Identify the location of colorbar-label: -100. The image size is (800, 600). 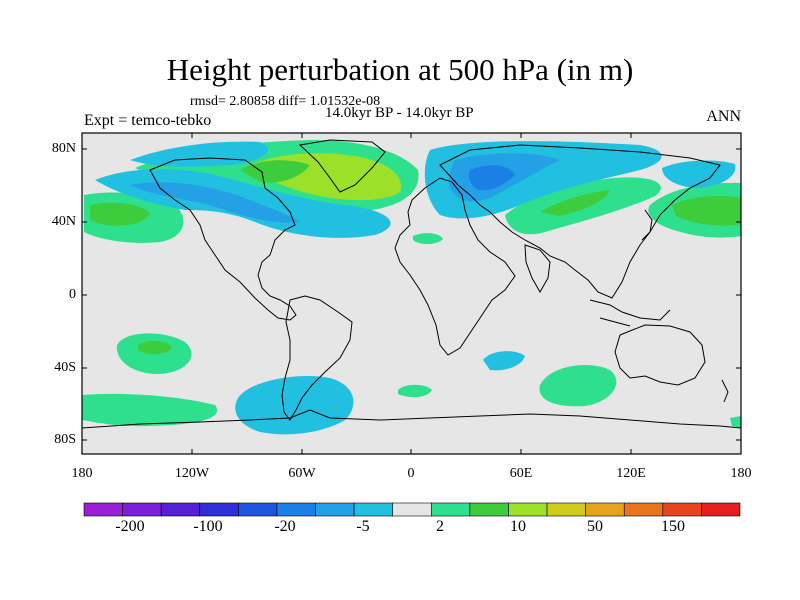
(208, 526).